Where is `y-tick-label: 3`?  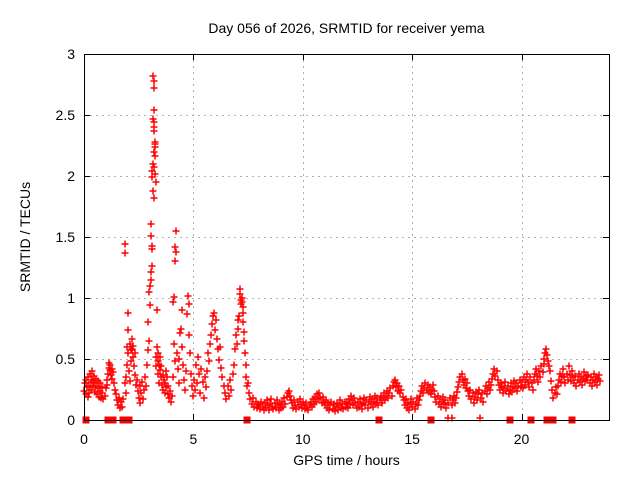
y-tick-label: 3 is located at coordinates (71, 54).